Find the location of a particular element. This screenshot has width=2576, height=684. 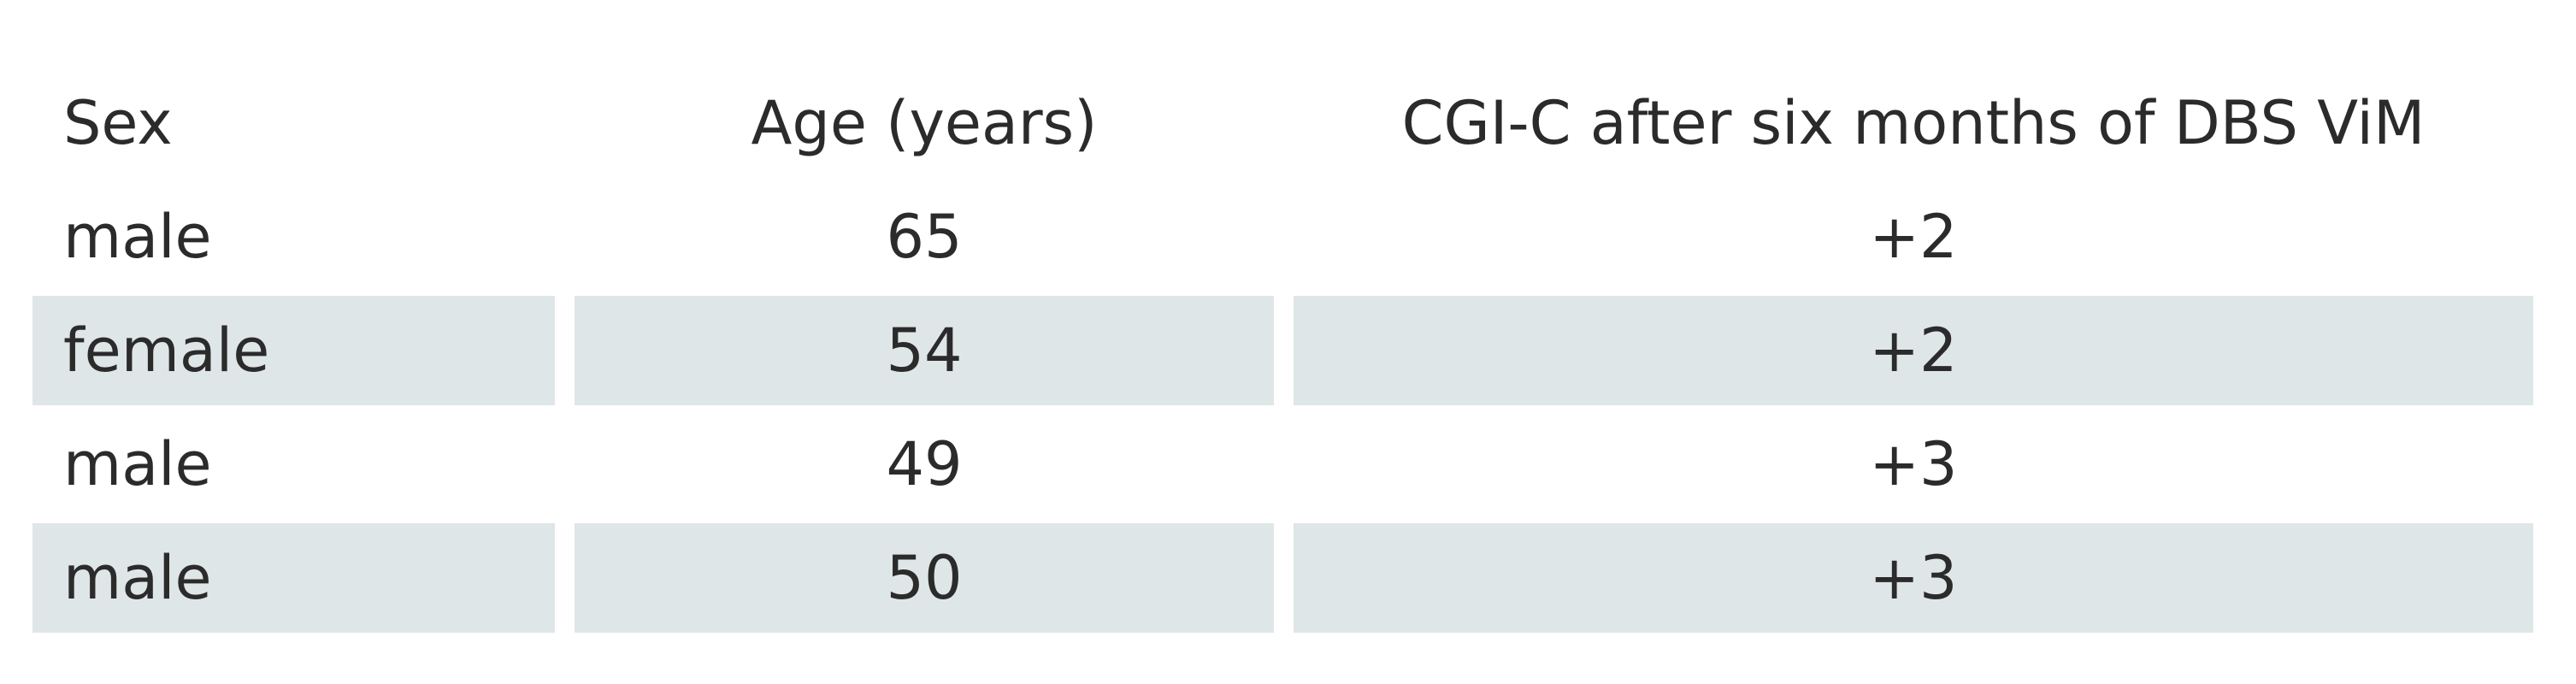

header-cell: Sex is located at coordinates (118, 123).